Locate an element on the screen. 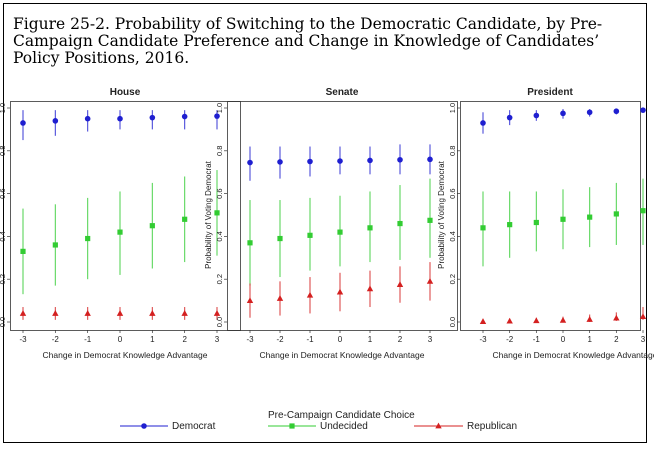 This screenshot has height=449, width=654. y-tick-label: 0.6 is located at coordinates (3, 193).